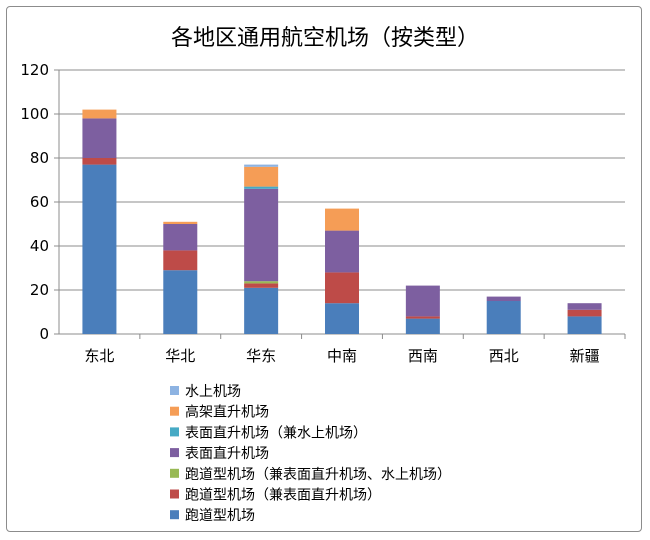 This screenshot has height=540, width=650. Describe the element at coordinates (423, 356) in the screenshot. I see `x-tick-label: 西南` at that location.